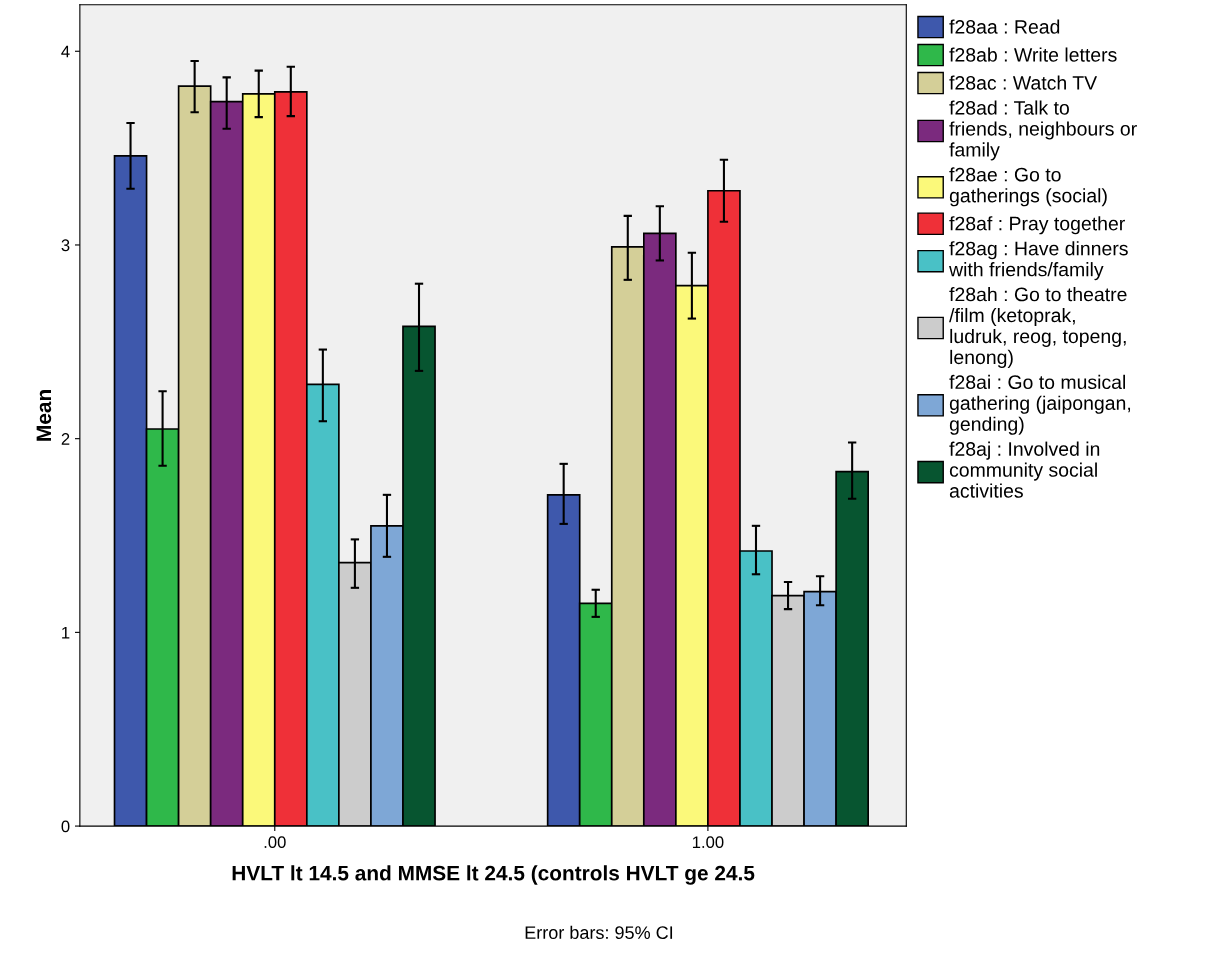 Image resolution: width=1210 pixels, height=955 pixels. I want to click on legend-label: f28ac : Watch TV, so click(1023, 82).